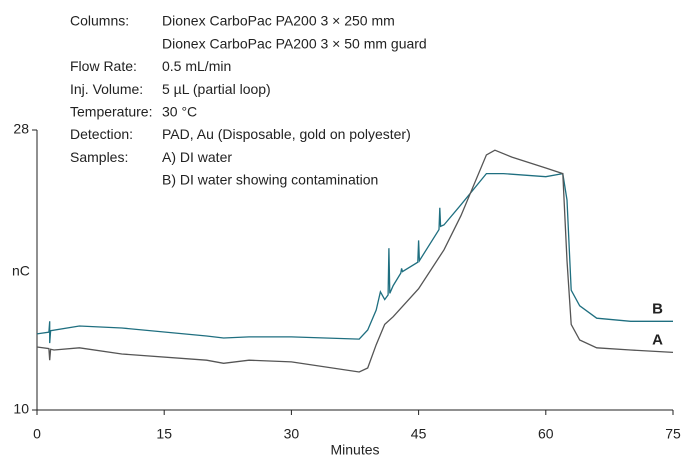  Describe the element at coordinates (657, 339) in the screenshot. I see `series-label: A` at that location.